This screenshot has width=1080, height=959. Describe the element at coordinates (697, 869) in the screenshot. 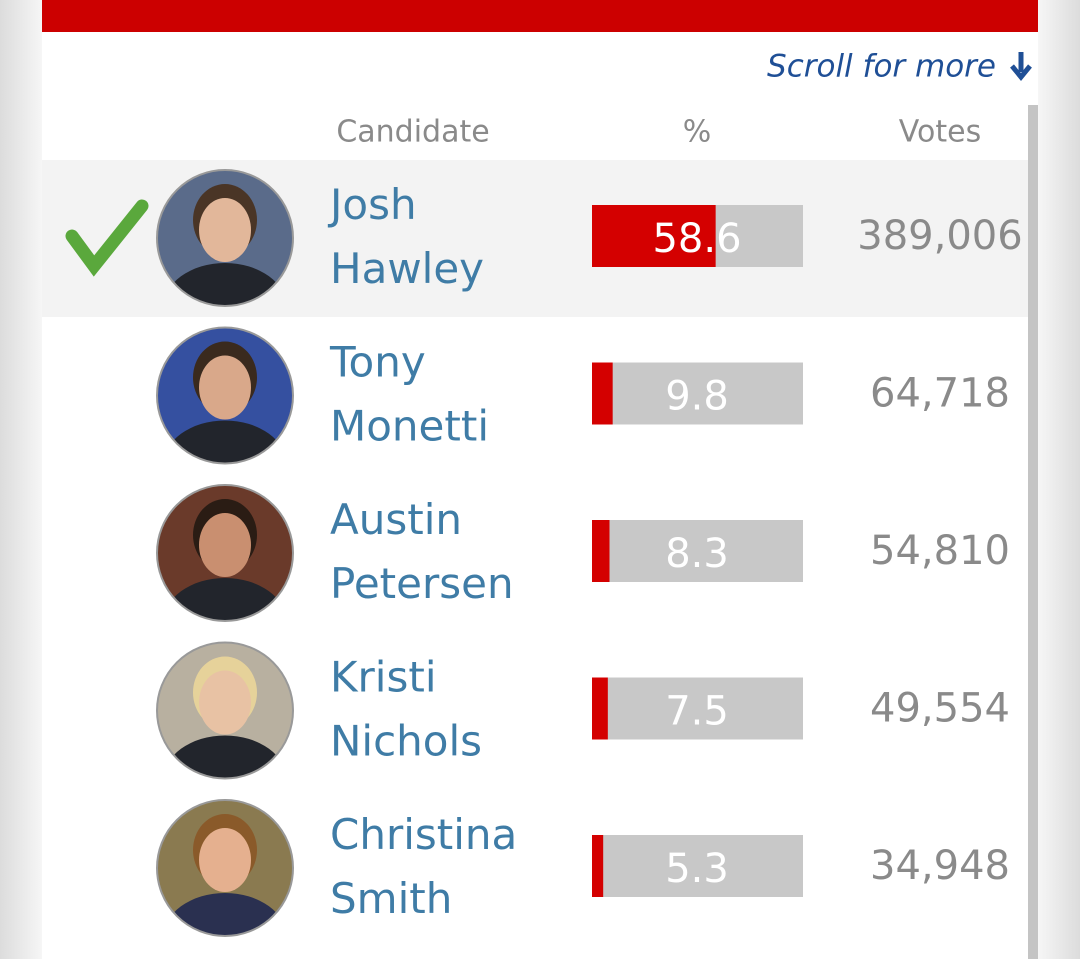

I see `percent-value: 5.3` at that location.